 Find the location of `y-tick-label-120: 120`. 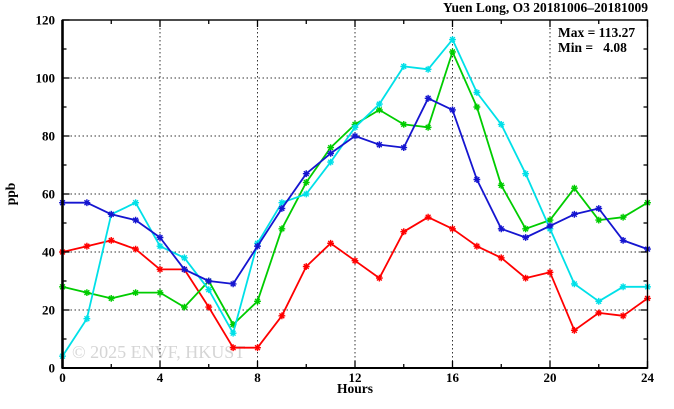

y-tick-label-120: 120 is located at coordinates (46, 20).